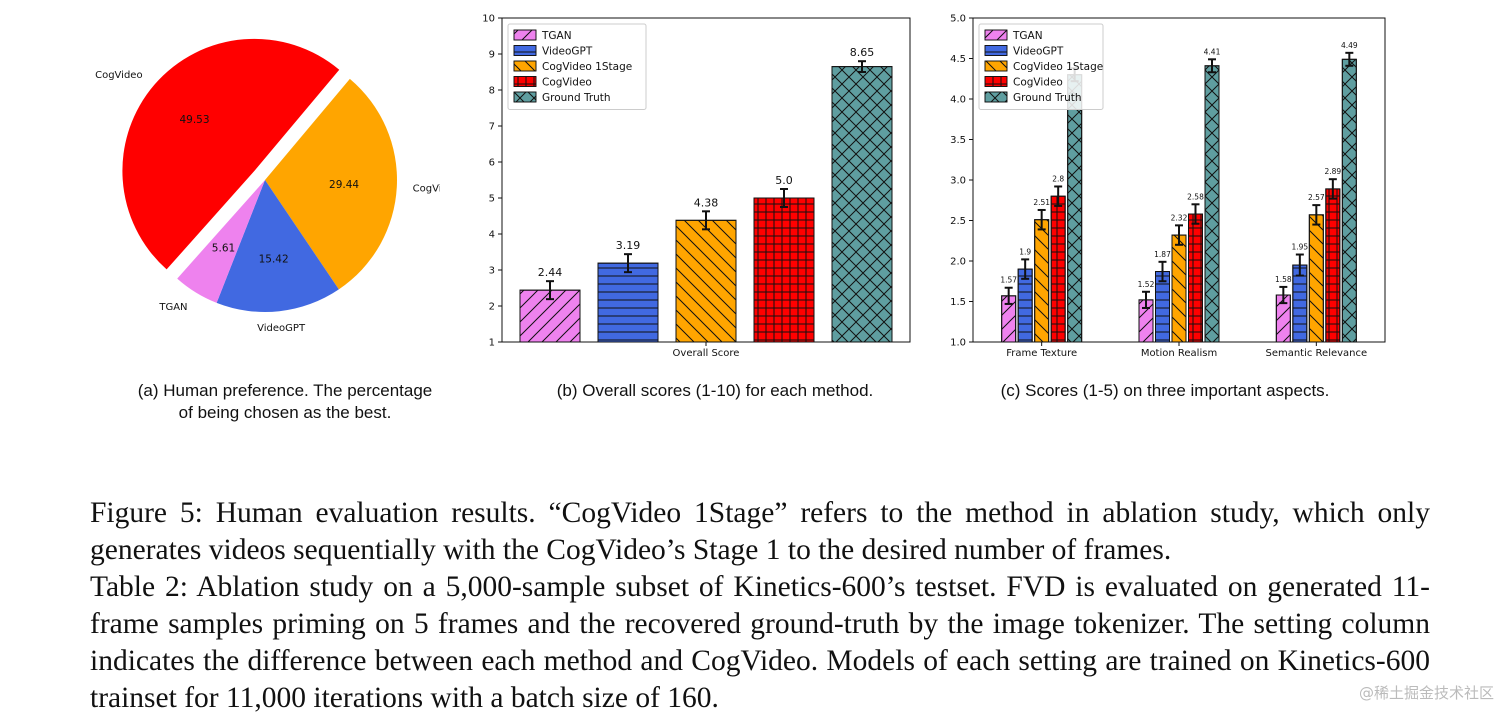 This screenshot has width=1512, height=725. What do you see at coordinates (118, 75) in the screenshot?
I see `pie-category-label: CogVideo` at bounding box center [118, 75].